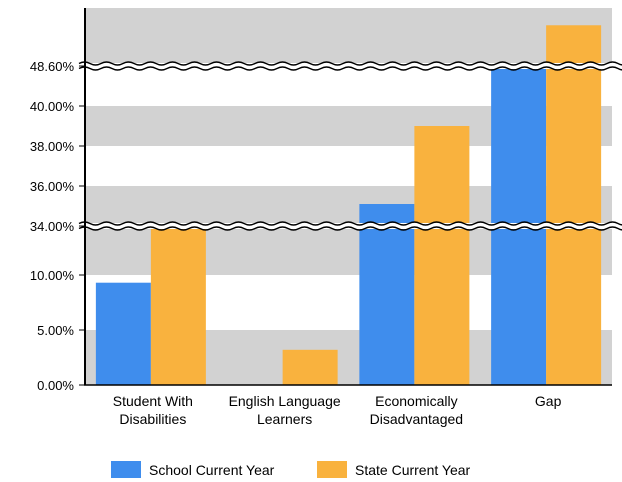 The width and height of the screenshot is (622, 482). Describe the element at coordinates (332, 469) in the screenshot. I see `legend-swatch-state` at that location.